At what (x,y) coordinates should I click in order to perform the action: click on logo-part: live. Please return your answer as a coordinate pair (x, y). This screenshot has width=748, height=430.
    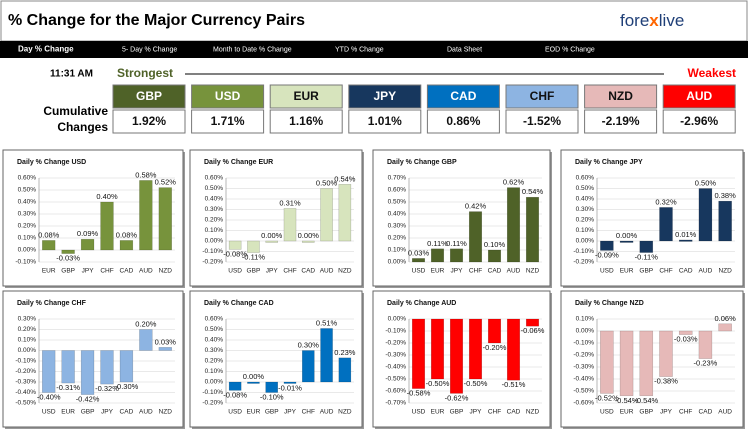
    Looking at the image, I should click on (672, 20).